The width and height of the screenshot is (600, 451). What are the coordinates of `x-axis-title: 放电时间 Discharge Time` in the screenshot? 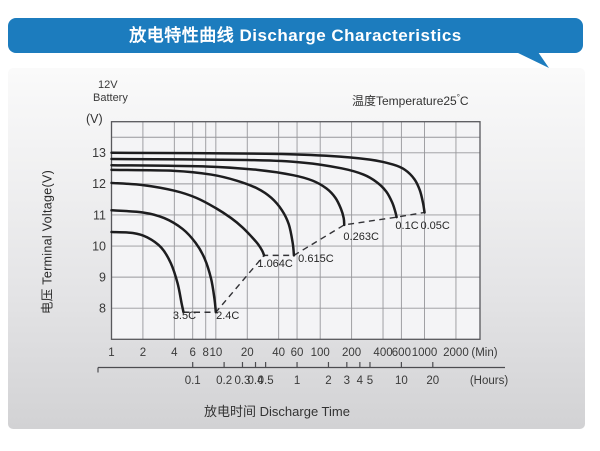 It's located at (277, 411).